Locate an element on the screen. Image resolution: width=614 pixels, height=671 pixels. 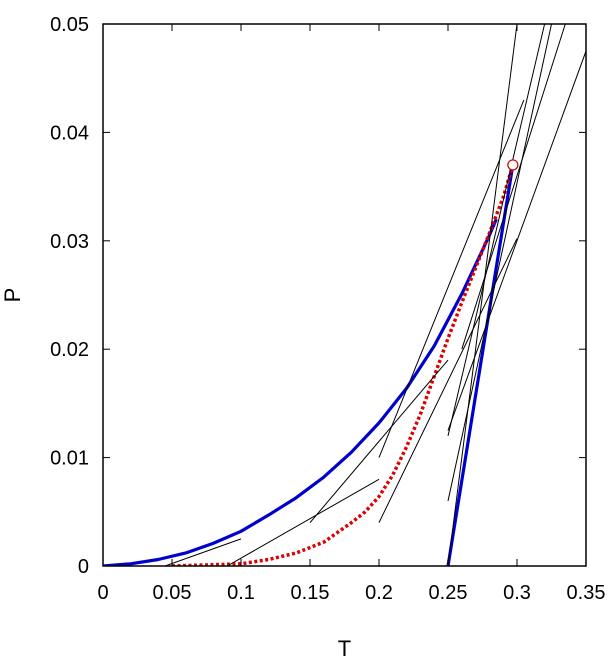
x-axis-label: T is located at coordinates (344, 648).